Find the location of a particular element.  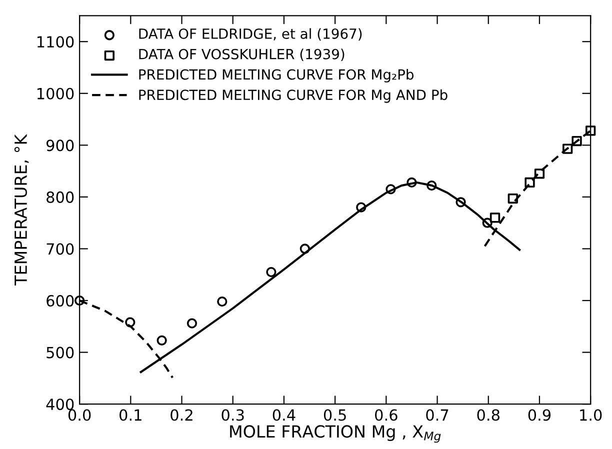

x-tick-label: 0.8 is located at coordinates (488, 415).